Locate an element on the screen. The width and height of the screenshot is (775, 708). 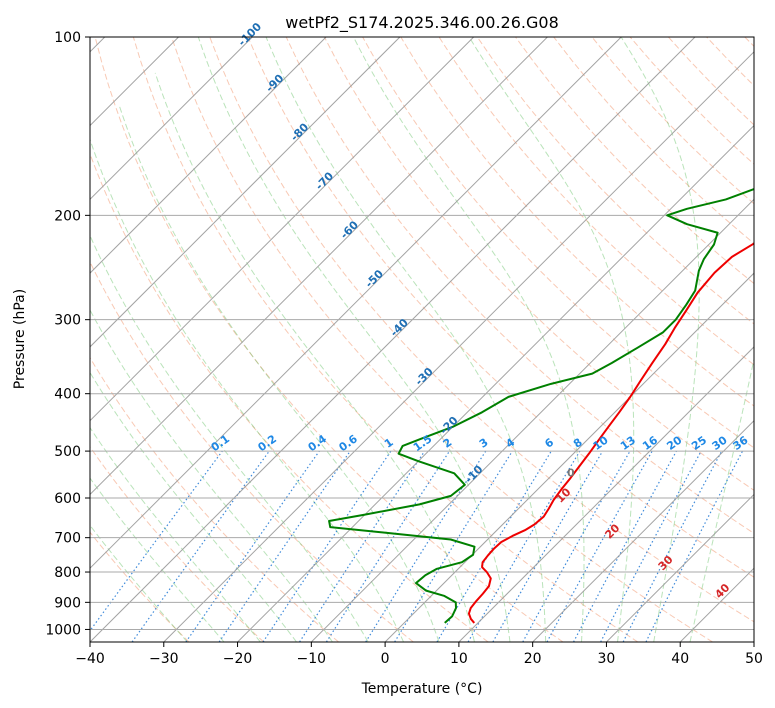
x-tick-label: 0 is located at coordinates (385, 659).